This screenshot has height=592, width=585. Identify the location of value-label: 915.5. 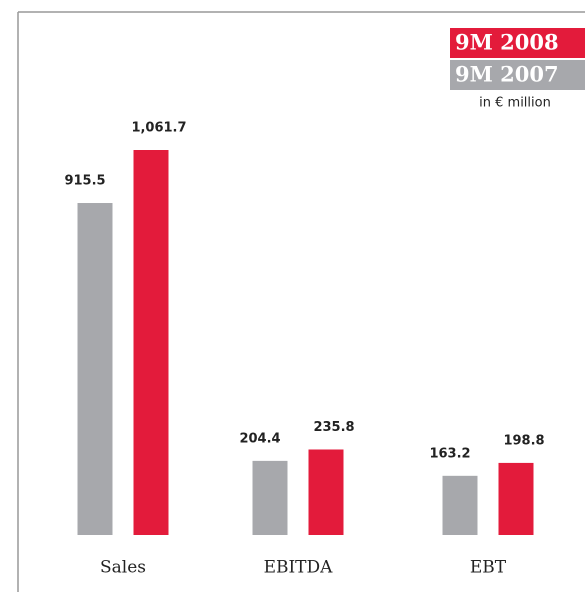
(84, 181).